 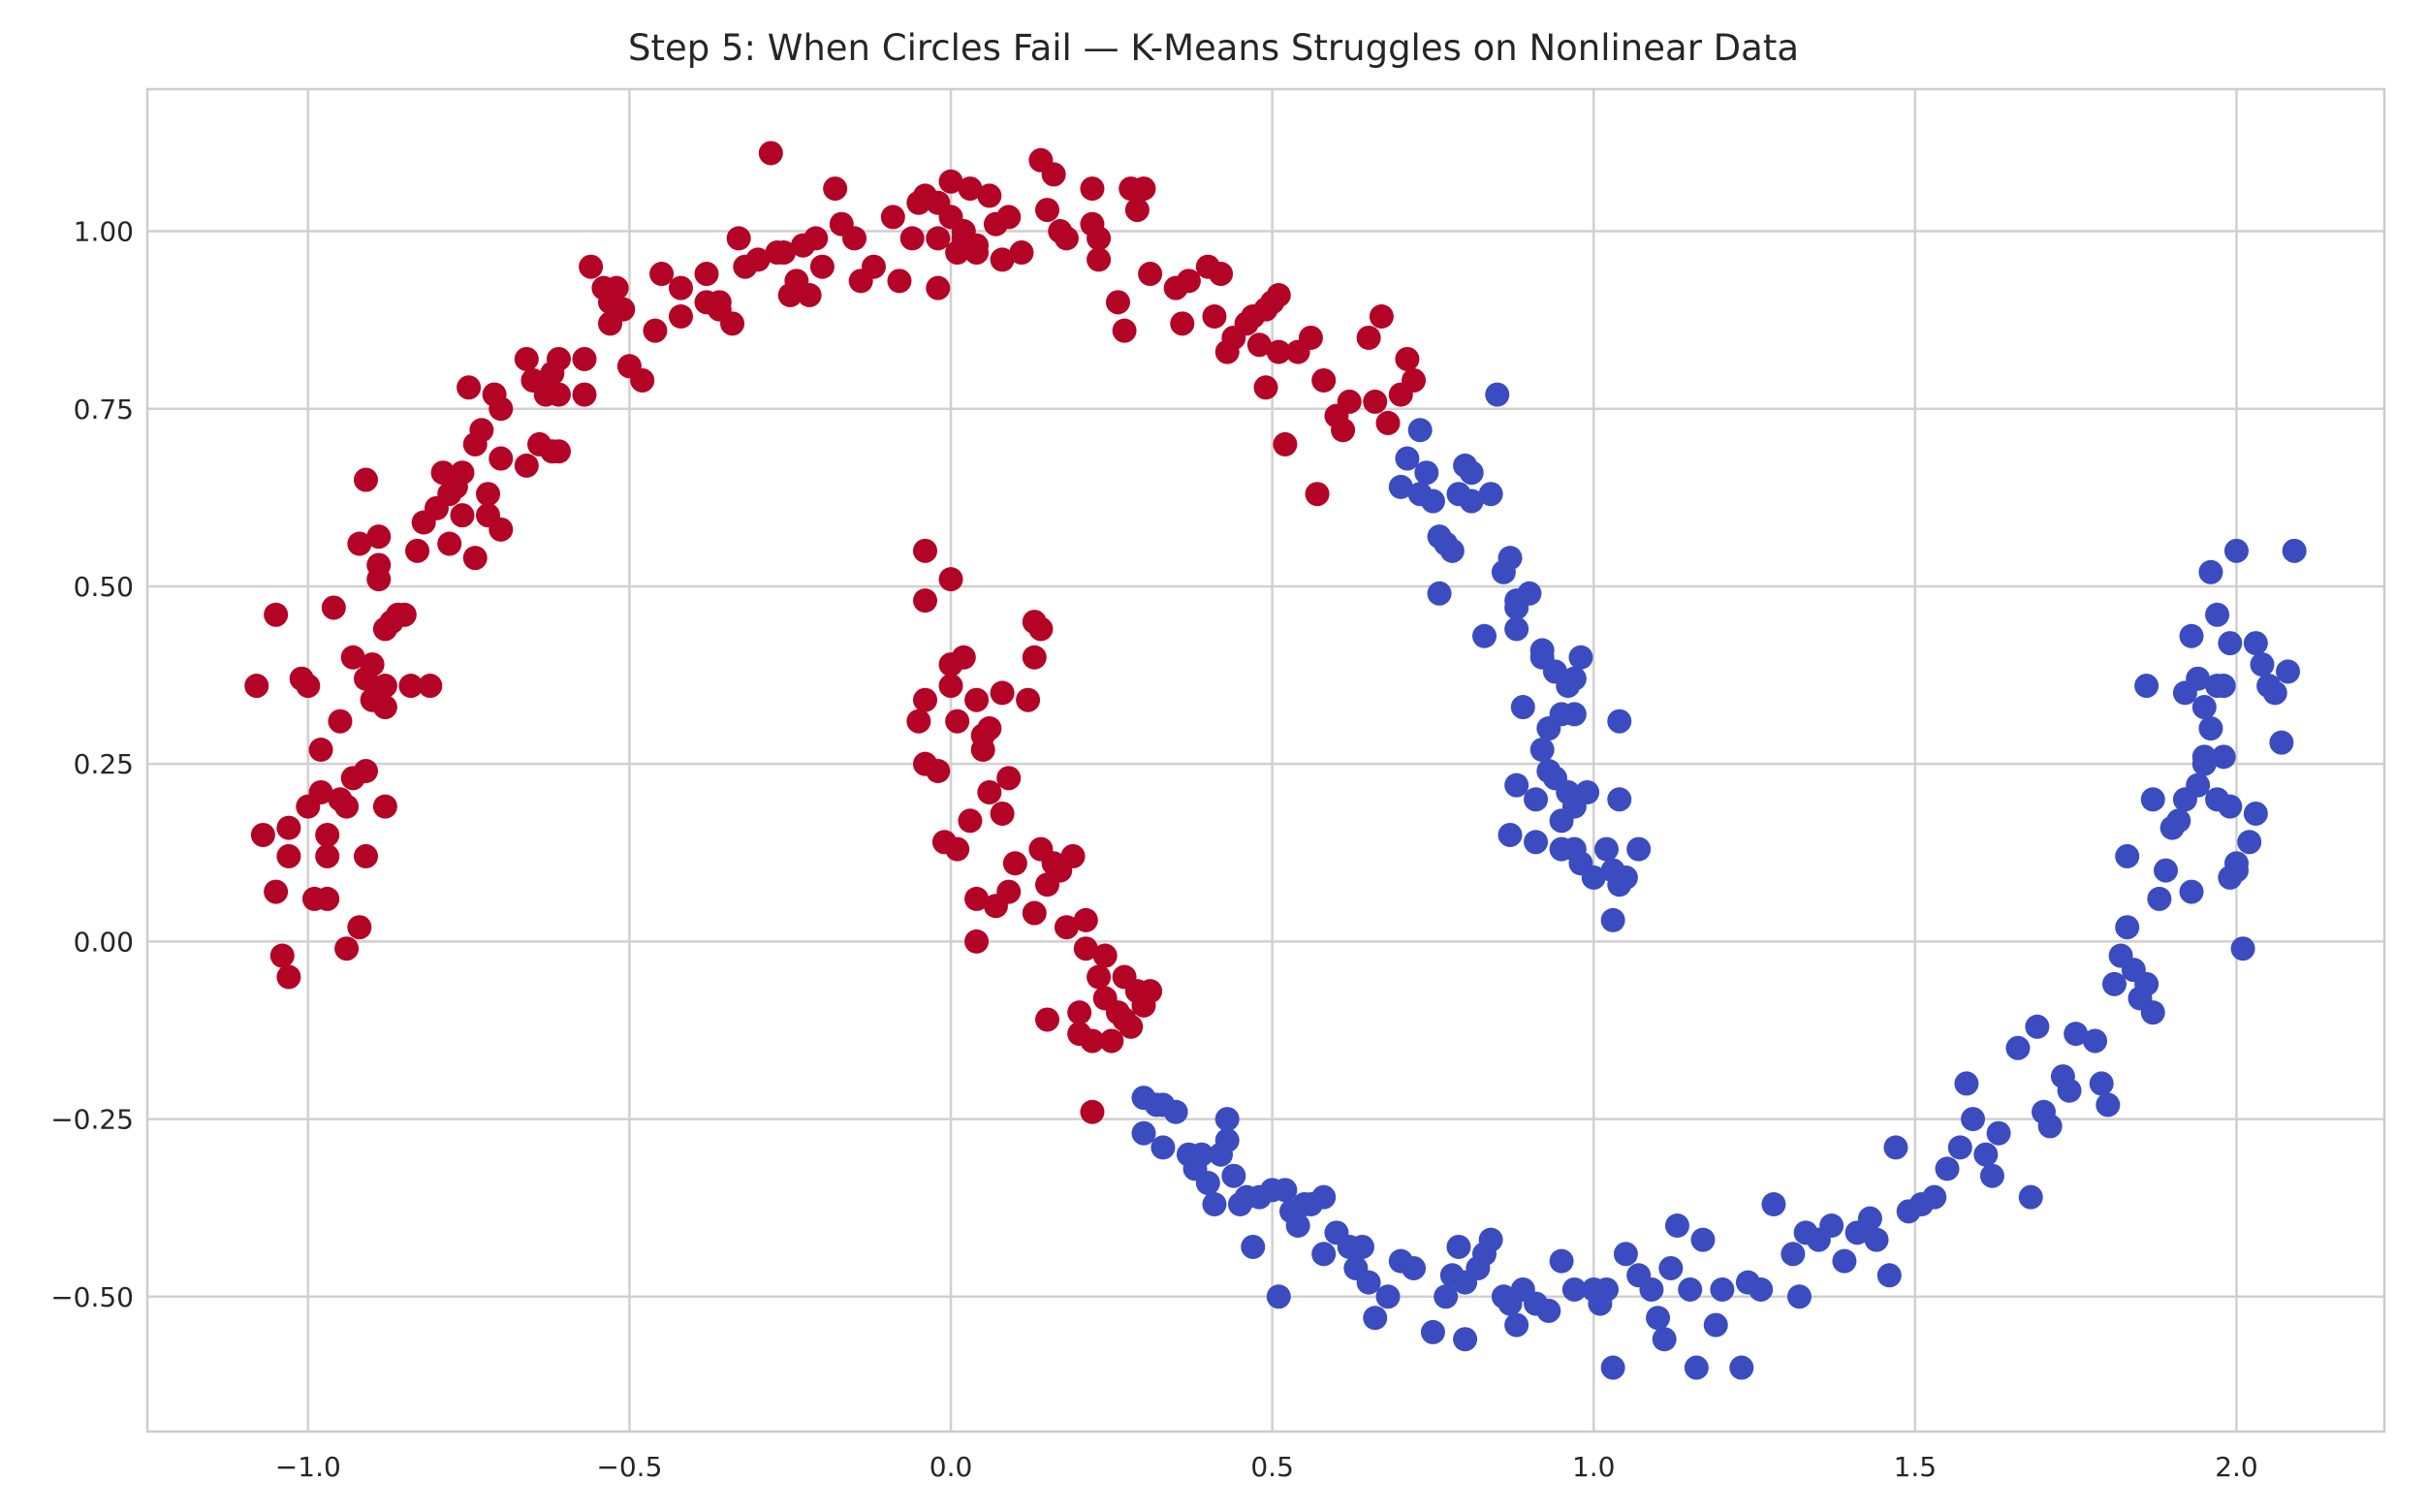 What do you see at coordinates (104, 232) in the screenshot?
I see `y-tick-label: 1.00` at bounding box center [104, 232].